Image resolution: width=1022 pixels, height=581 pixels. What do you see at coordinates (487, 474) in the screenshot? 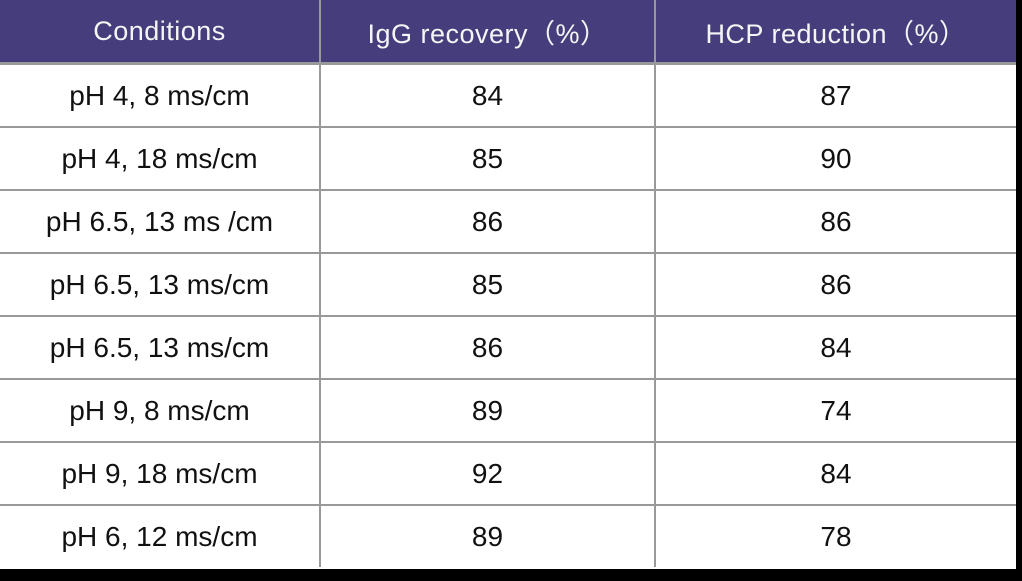
I see `igg-recovery-cell: 92` at bounding box center [487, 474].